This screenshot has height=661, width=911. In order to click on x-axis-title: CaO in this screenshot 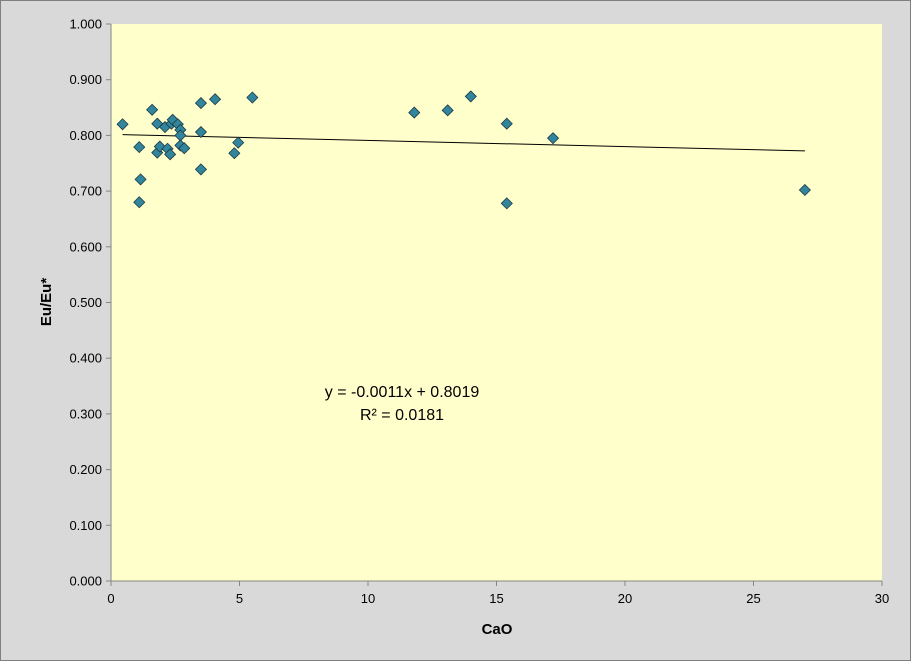, I will do `click(497, 629)`.